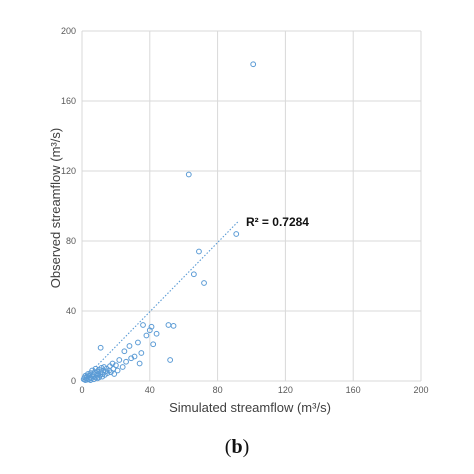 The image size is (474, 474). What do you see at coordinates (71, 241) in the screenshot?
I see `y-tick-label: 80` at bounding box center [71, 241].